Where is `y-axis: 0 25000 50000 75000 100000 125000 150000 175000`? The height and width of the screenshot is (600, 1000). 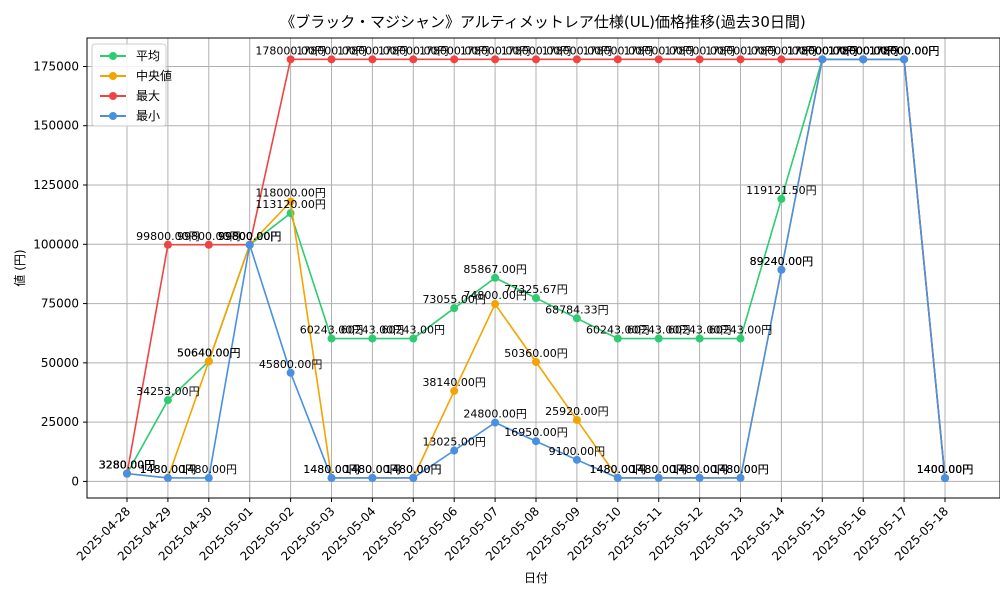 y-axis: 0 25000 50000 75000 100000 125000 150000 175000 is located at coordinates (60, 273).